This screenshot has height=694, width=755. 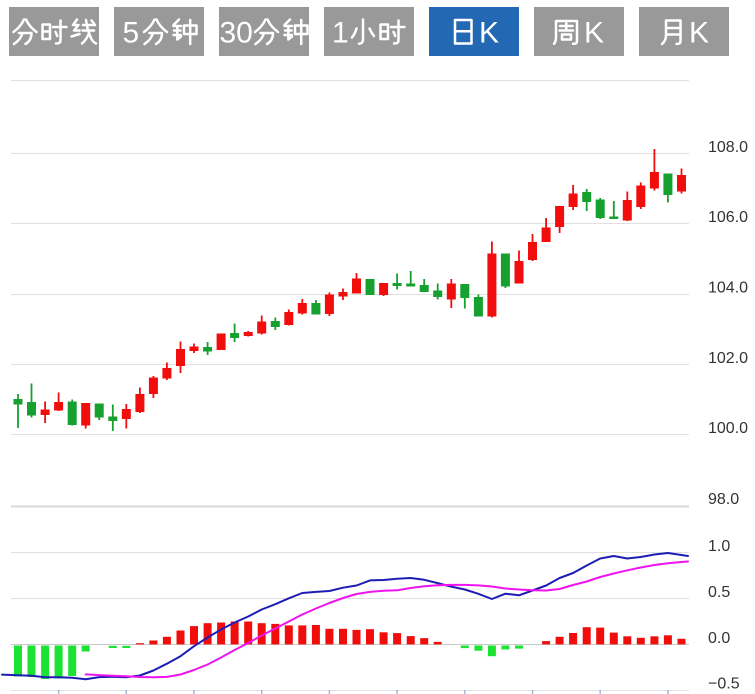 What do you see at coordinates (719, 638) in the screenshot?
I see `svg-text: 0.0` at bounding box center [719, 638].